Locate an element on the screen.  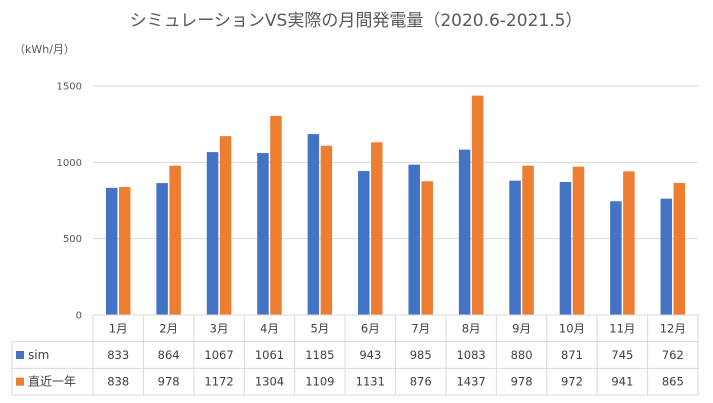
data-label: 1109 is located at coordinates (319, 382).